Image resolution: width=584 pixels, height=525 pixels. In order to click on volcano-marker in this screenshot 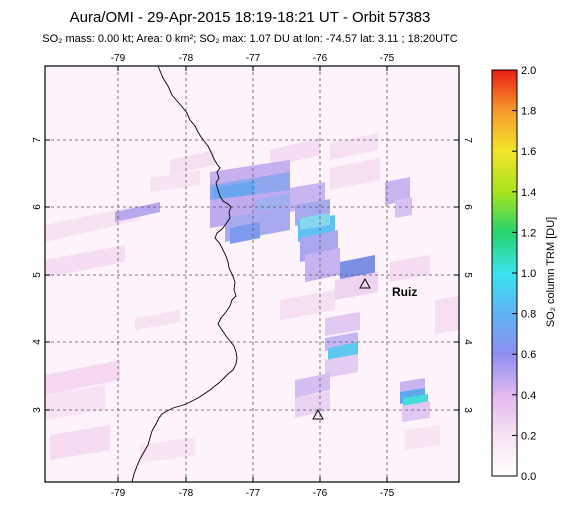, I will do `click(318, 414)`.